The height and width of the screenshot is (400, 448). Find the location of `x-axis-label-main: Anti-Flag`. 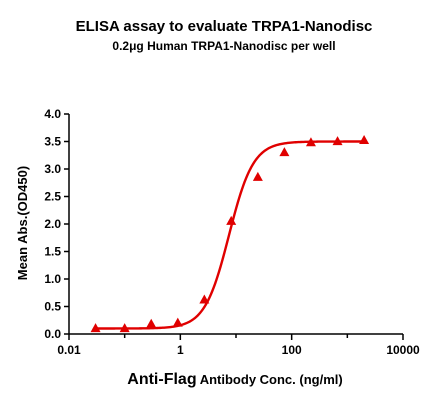

x-axis-label-main: Anti-Flag is located at coordinates (161, 379).